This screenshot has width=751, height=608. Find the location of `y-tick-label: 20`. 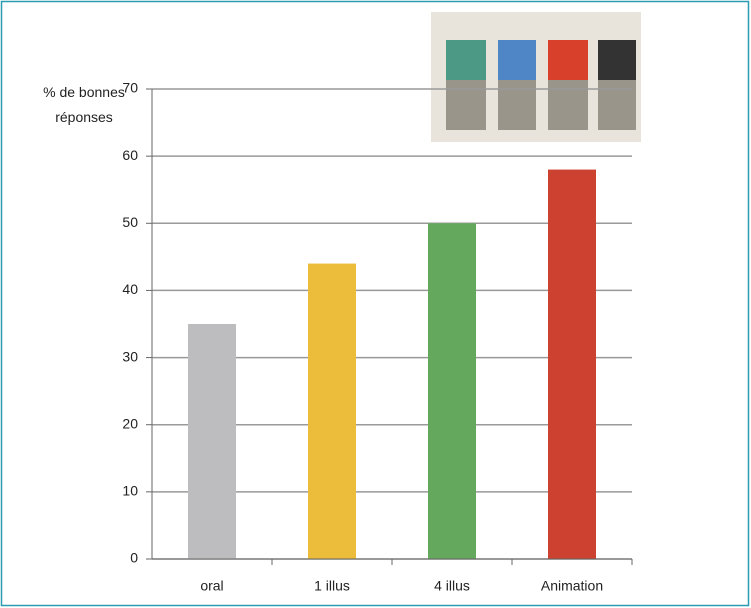

y-tick-label: 20 is located at coordinates (130, 423).